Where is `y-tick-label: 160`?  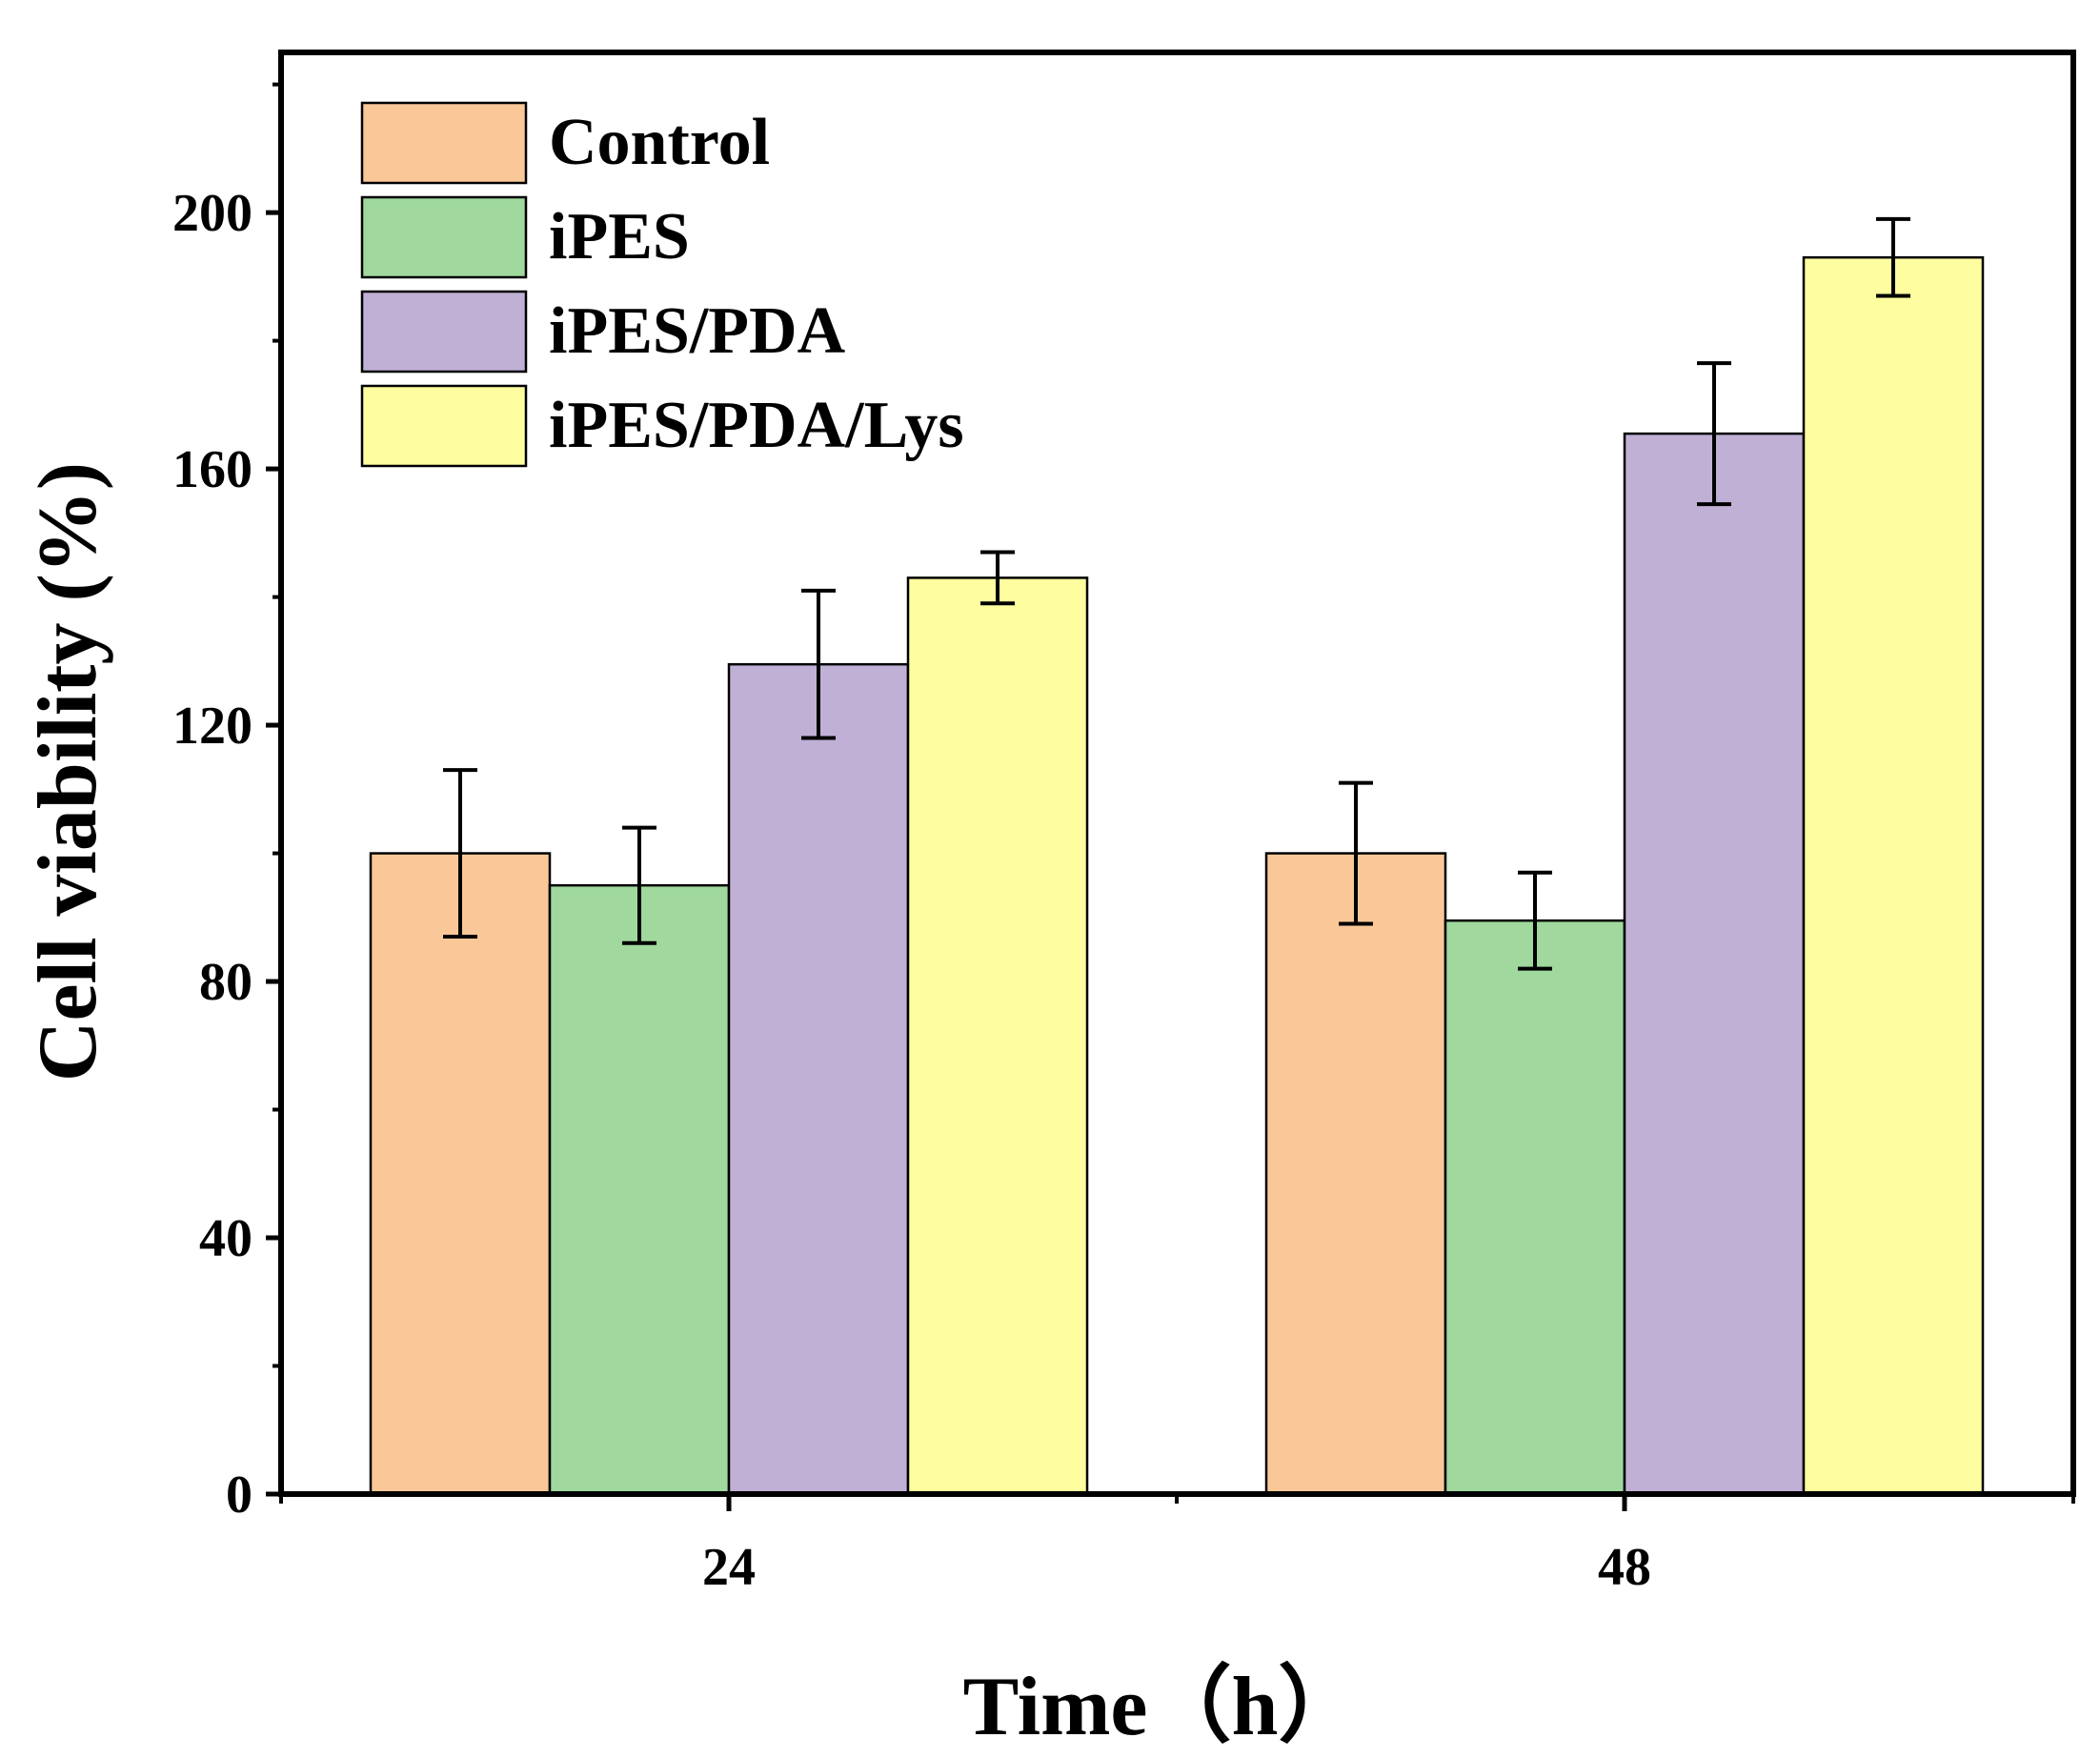 y-tick-label: 160 is located at coordinates (212, 469).